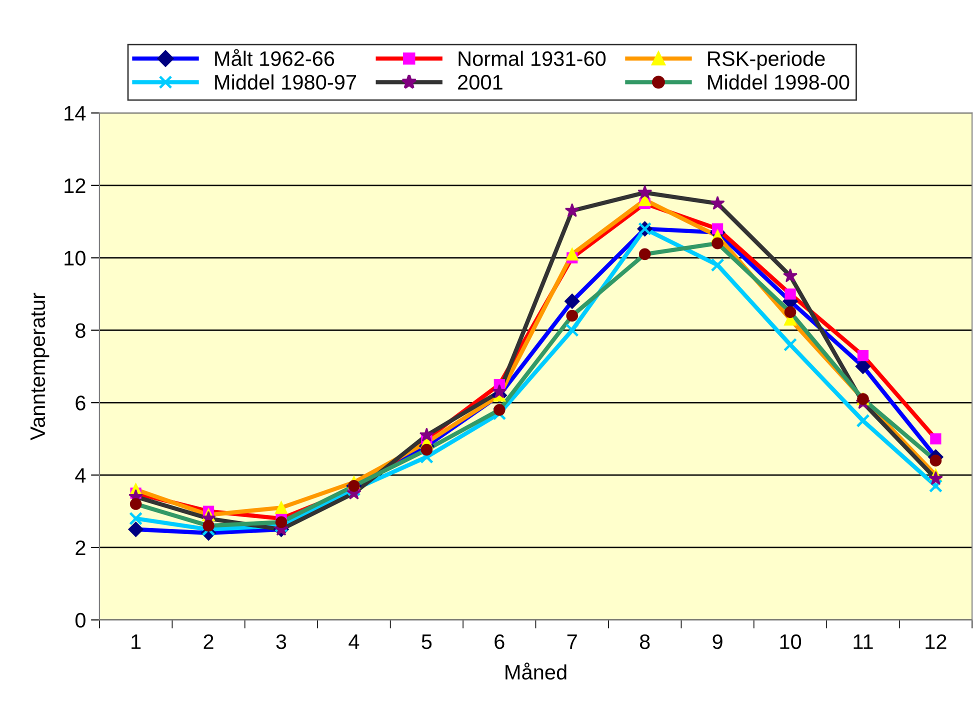 The height and width of the screenshot is (715, 975). Describe the element at coordinates (354, 641) in the screenshot. I see `x-tick-label: 4` at that location.